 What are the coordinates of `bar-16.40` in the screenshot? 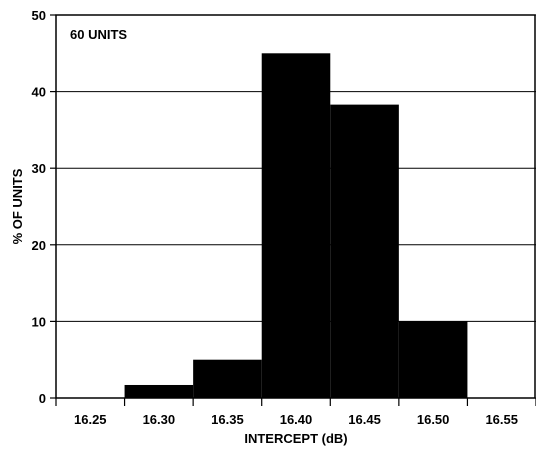 It's located at (296, 226).